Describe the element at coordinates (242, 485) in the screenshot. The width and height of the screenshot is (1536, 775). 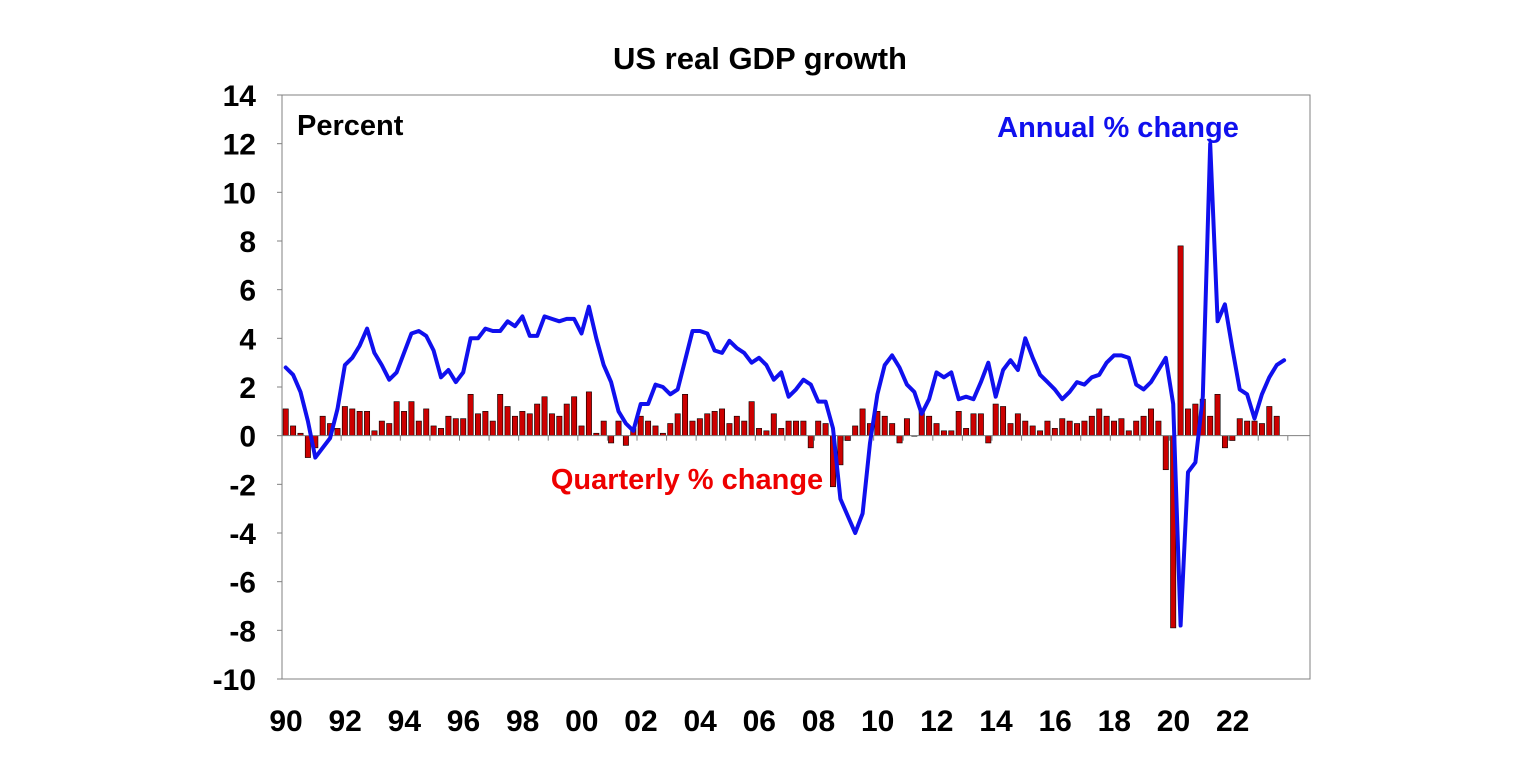
I see `y-tick-label: -2` at that location.